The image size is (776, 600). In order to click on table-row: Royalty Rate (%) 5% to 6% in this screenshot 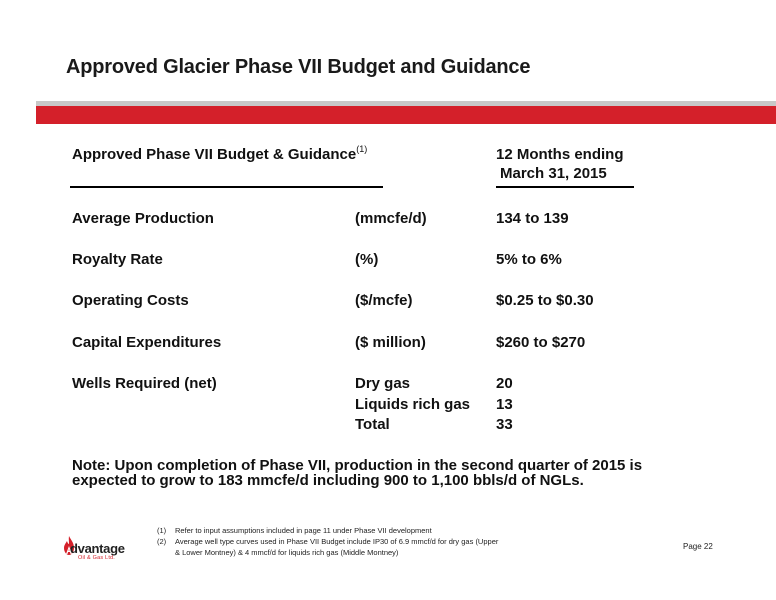, I will do `click(388, 261)`.